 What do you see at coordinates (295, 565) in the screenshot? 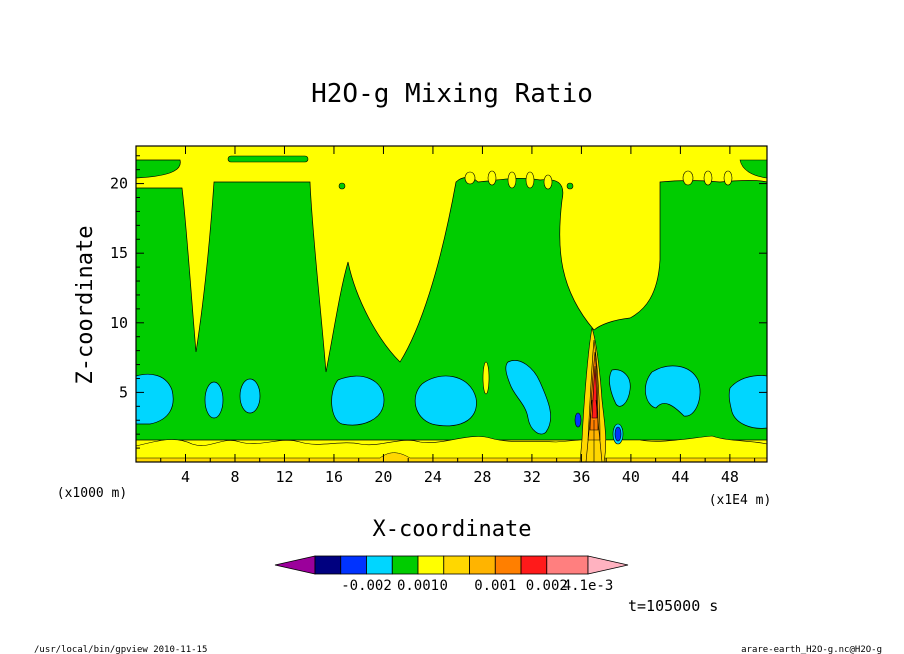
I see `colorbar-min-triangle` at bounding box center [295, 565].